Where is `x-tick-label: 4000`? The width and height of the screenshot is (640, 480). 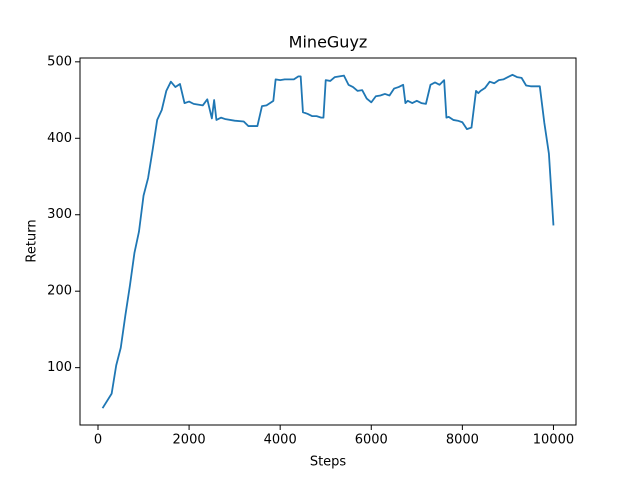 x-tick-label: 4000 is located at coordinates (280, 440).